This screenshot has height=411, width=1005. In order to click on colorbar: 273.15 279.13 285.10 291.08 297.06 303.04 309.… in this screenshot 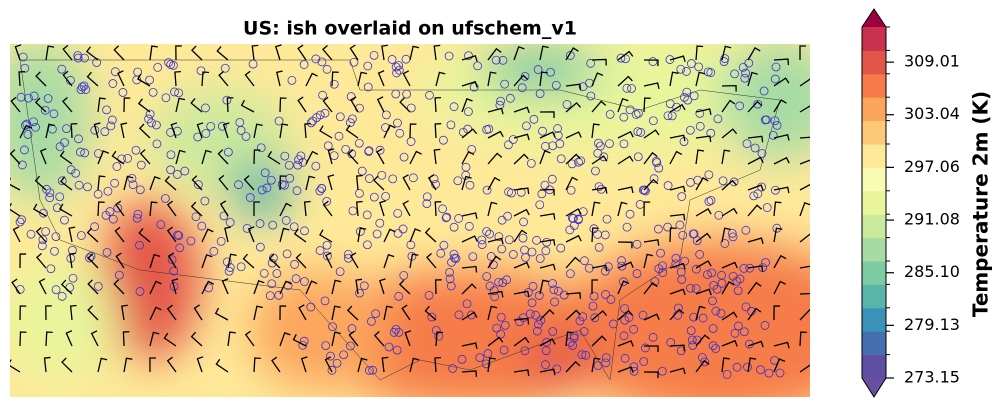, I will do `click(910, 203)`.